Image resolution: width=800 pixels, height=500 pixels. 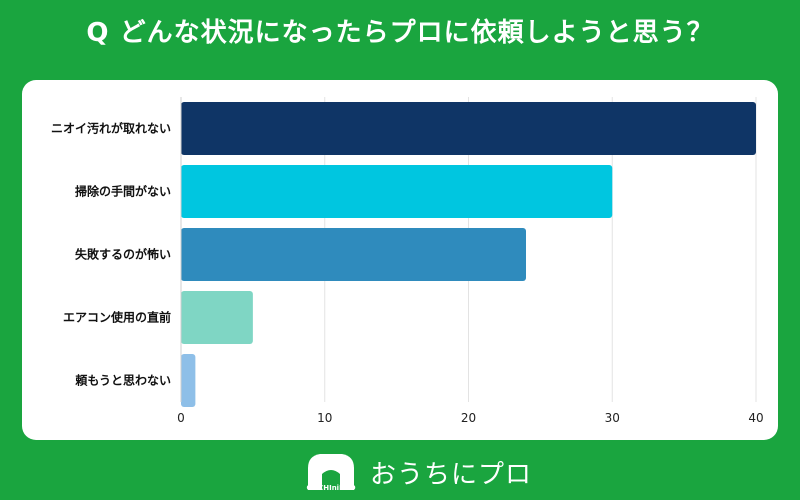 I want to click on logo-mark-text: OUCHIniPRO, so click(x=331, y=488).